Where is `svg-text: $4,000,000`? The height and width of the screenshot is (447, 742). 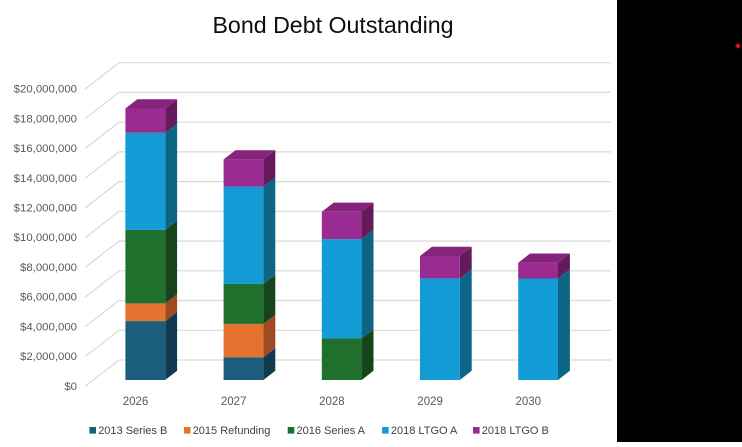 svg-text: $4,000,000 is located at coordinates (48, 327).